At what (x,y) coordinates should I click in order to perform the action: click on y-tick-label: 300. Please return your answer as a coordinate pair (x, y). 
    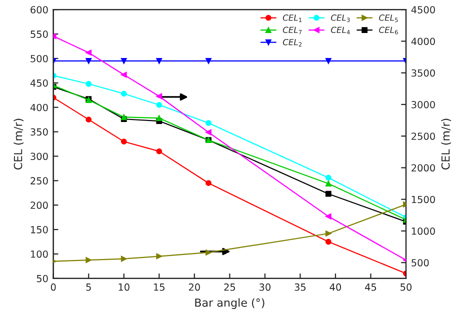
    Looking at the image, I should click on (39, 156).